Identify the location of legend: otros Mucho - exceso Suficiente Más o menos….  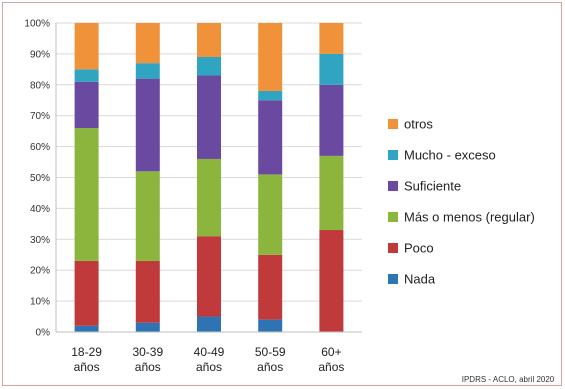
(461, 202).